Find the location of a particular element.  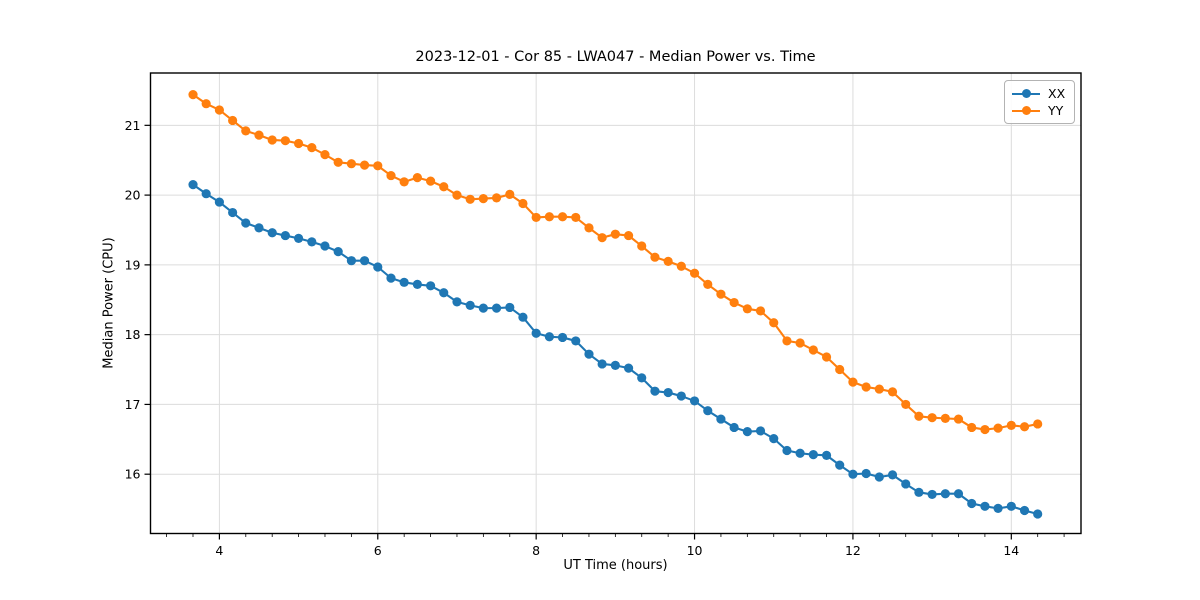

x-tick-label: 12 is located at coordinates (853, 550).